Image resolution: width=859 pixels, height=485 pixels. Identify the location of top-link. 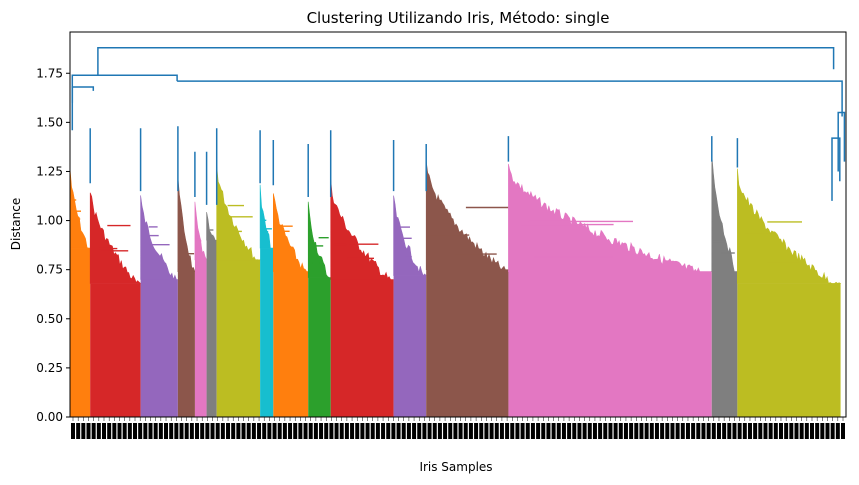
(466, 61).